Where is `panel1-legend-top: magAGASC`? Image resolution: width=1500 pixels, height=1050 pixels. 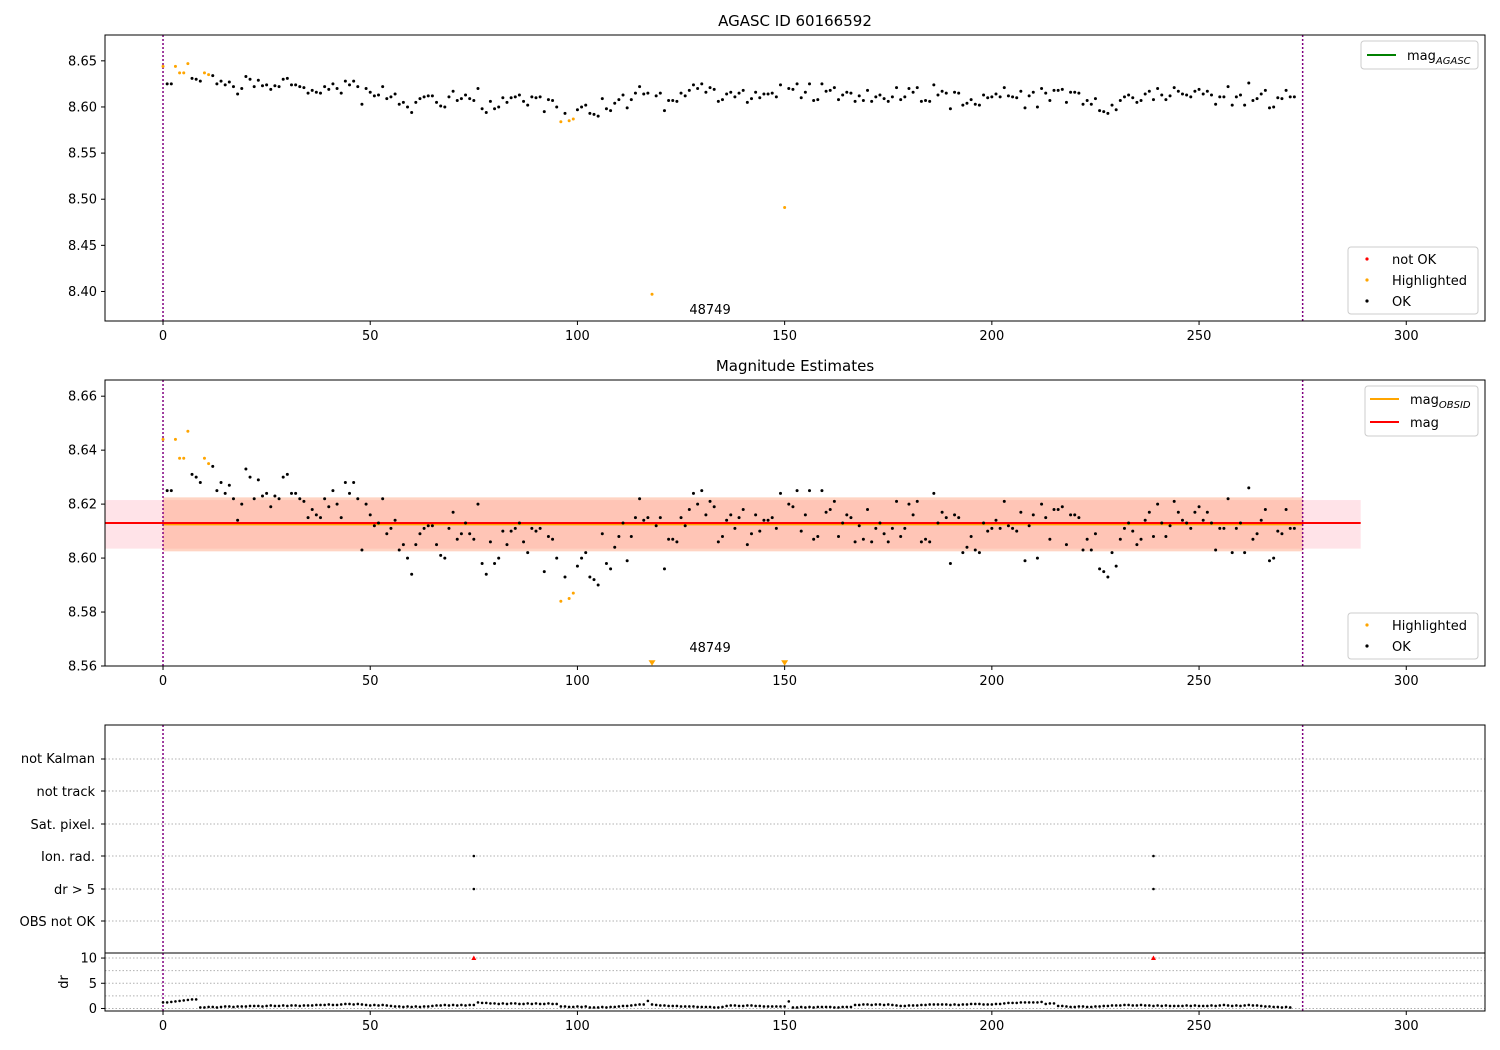 panel1-legend-top: magAGASC is located at coordinates (1419, 55).